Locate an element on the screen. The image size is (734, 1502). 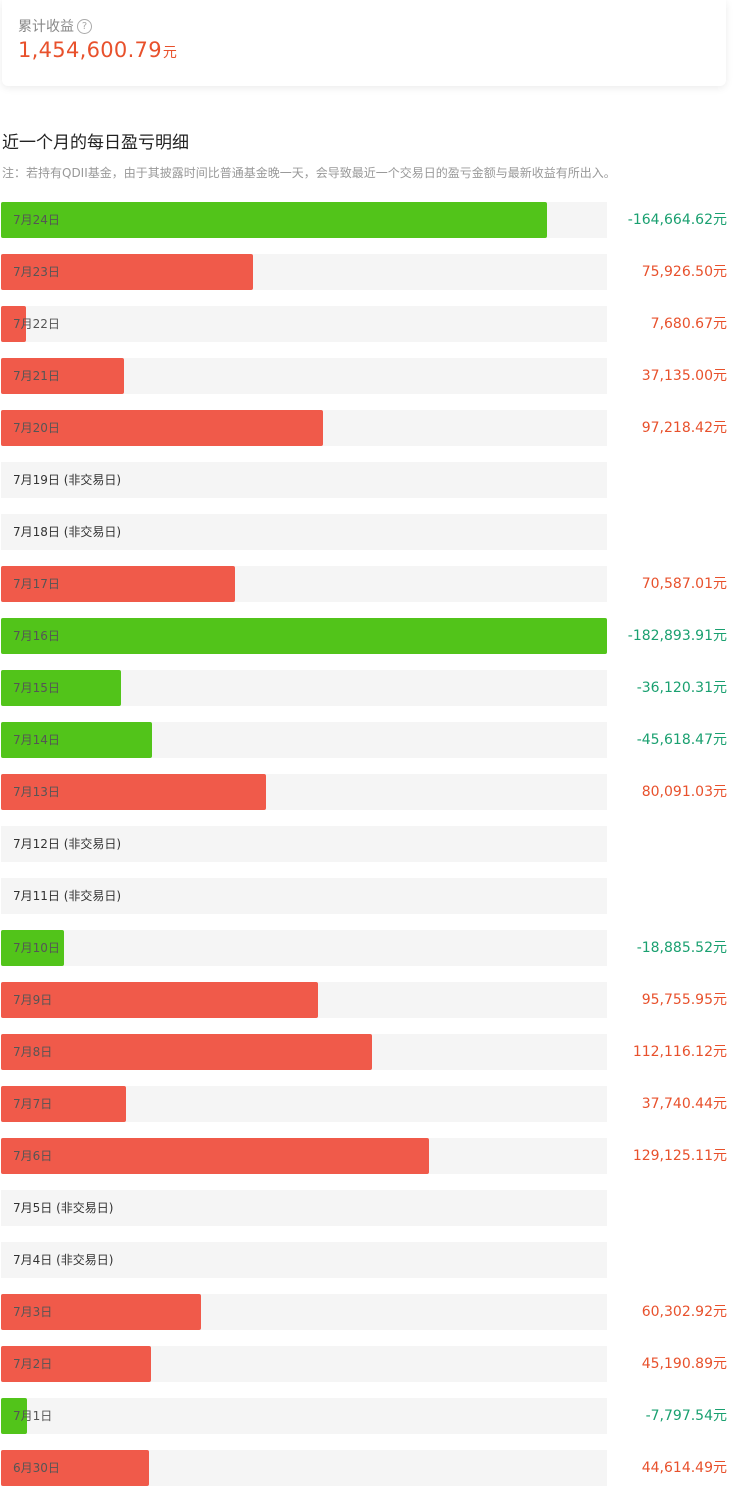
daily-pnl-row: 7月5日 (非交易日) is located at coordinates (367, 1208).